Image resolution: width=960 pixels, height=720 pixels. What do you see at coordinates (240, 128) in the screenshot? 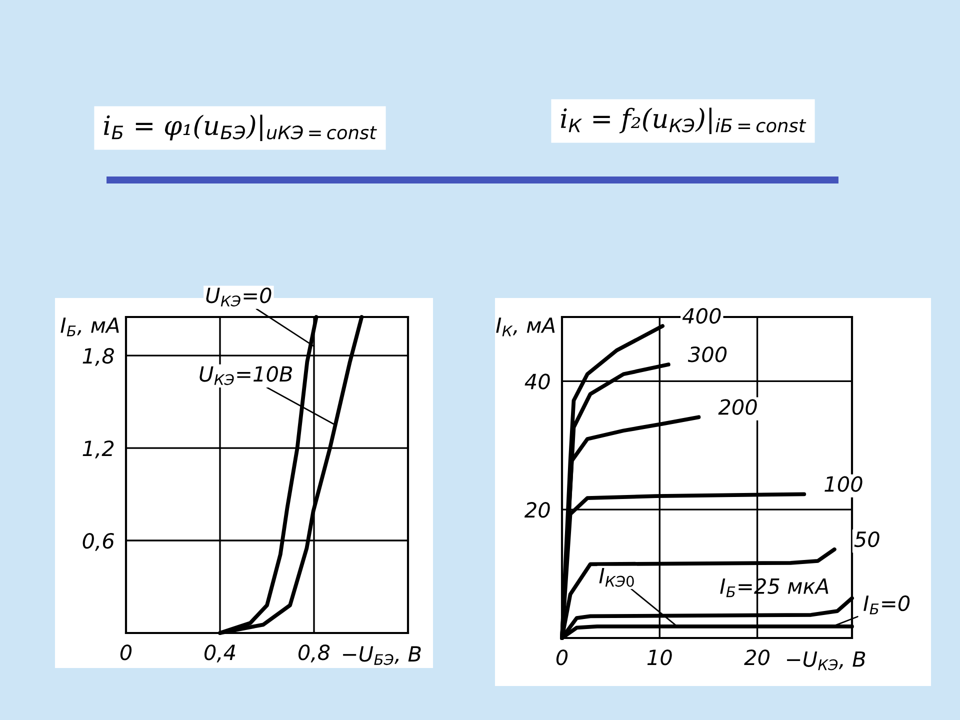
I see `chart-title: i$_{Б}$ = φ₁(u$_{БЭ}$)|$_{uКЭ=const}$` at bounding box center [240, 128].